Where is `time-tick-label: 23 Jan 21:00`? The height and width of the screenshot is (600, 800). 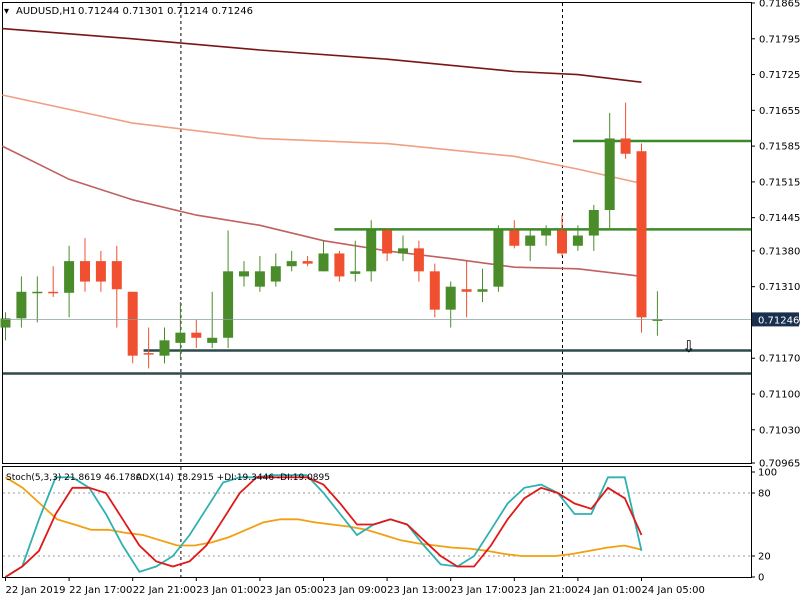
time-tick-label: 23 Jan 21:00 is located at coordinates (545, 590).